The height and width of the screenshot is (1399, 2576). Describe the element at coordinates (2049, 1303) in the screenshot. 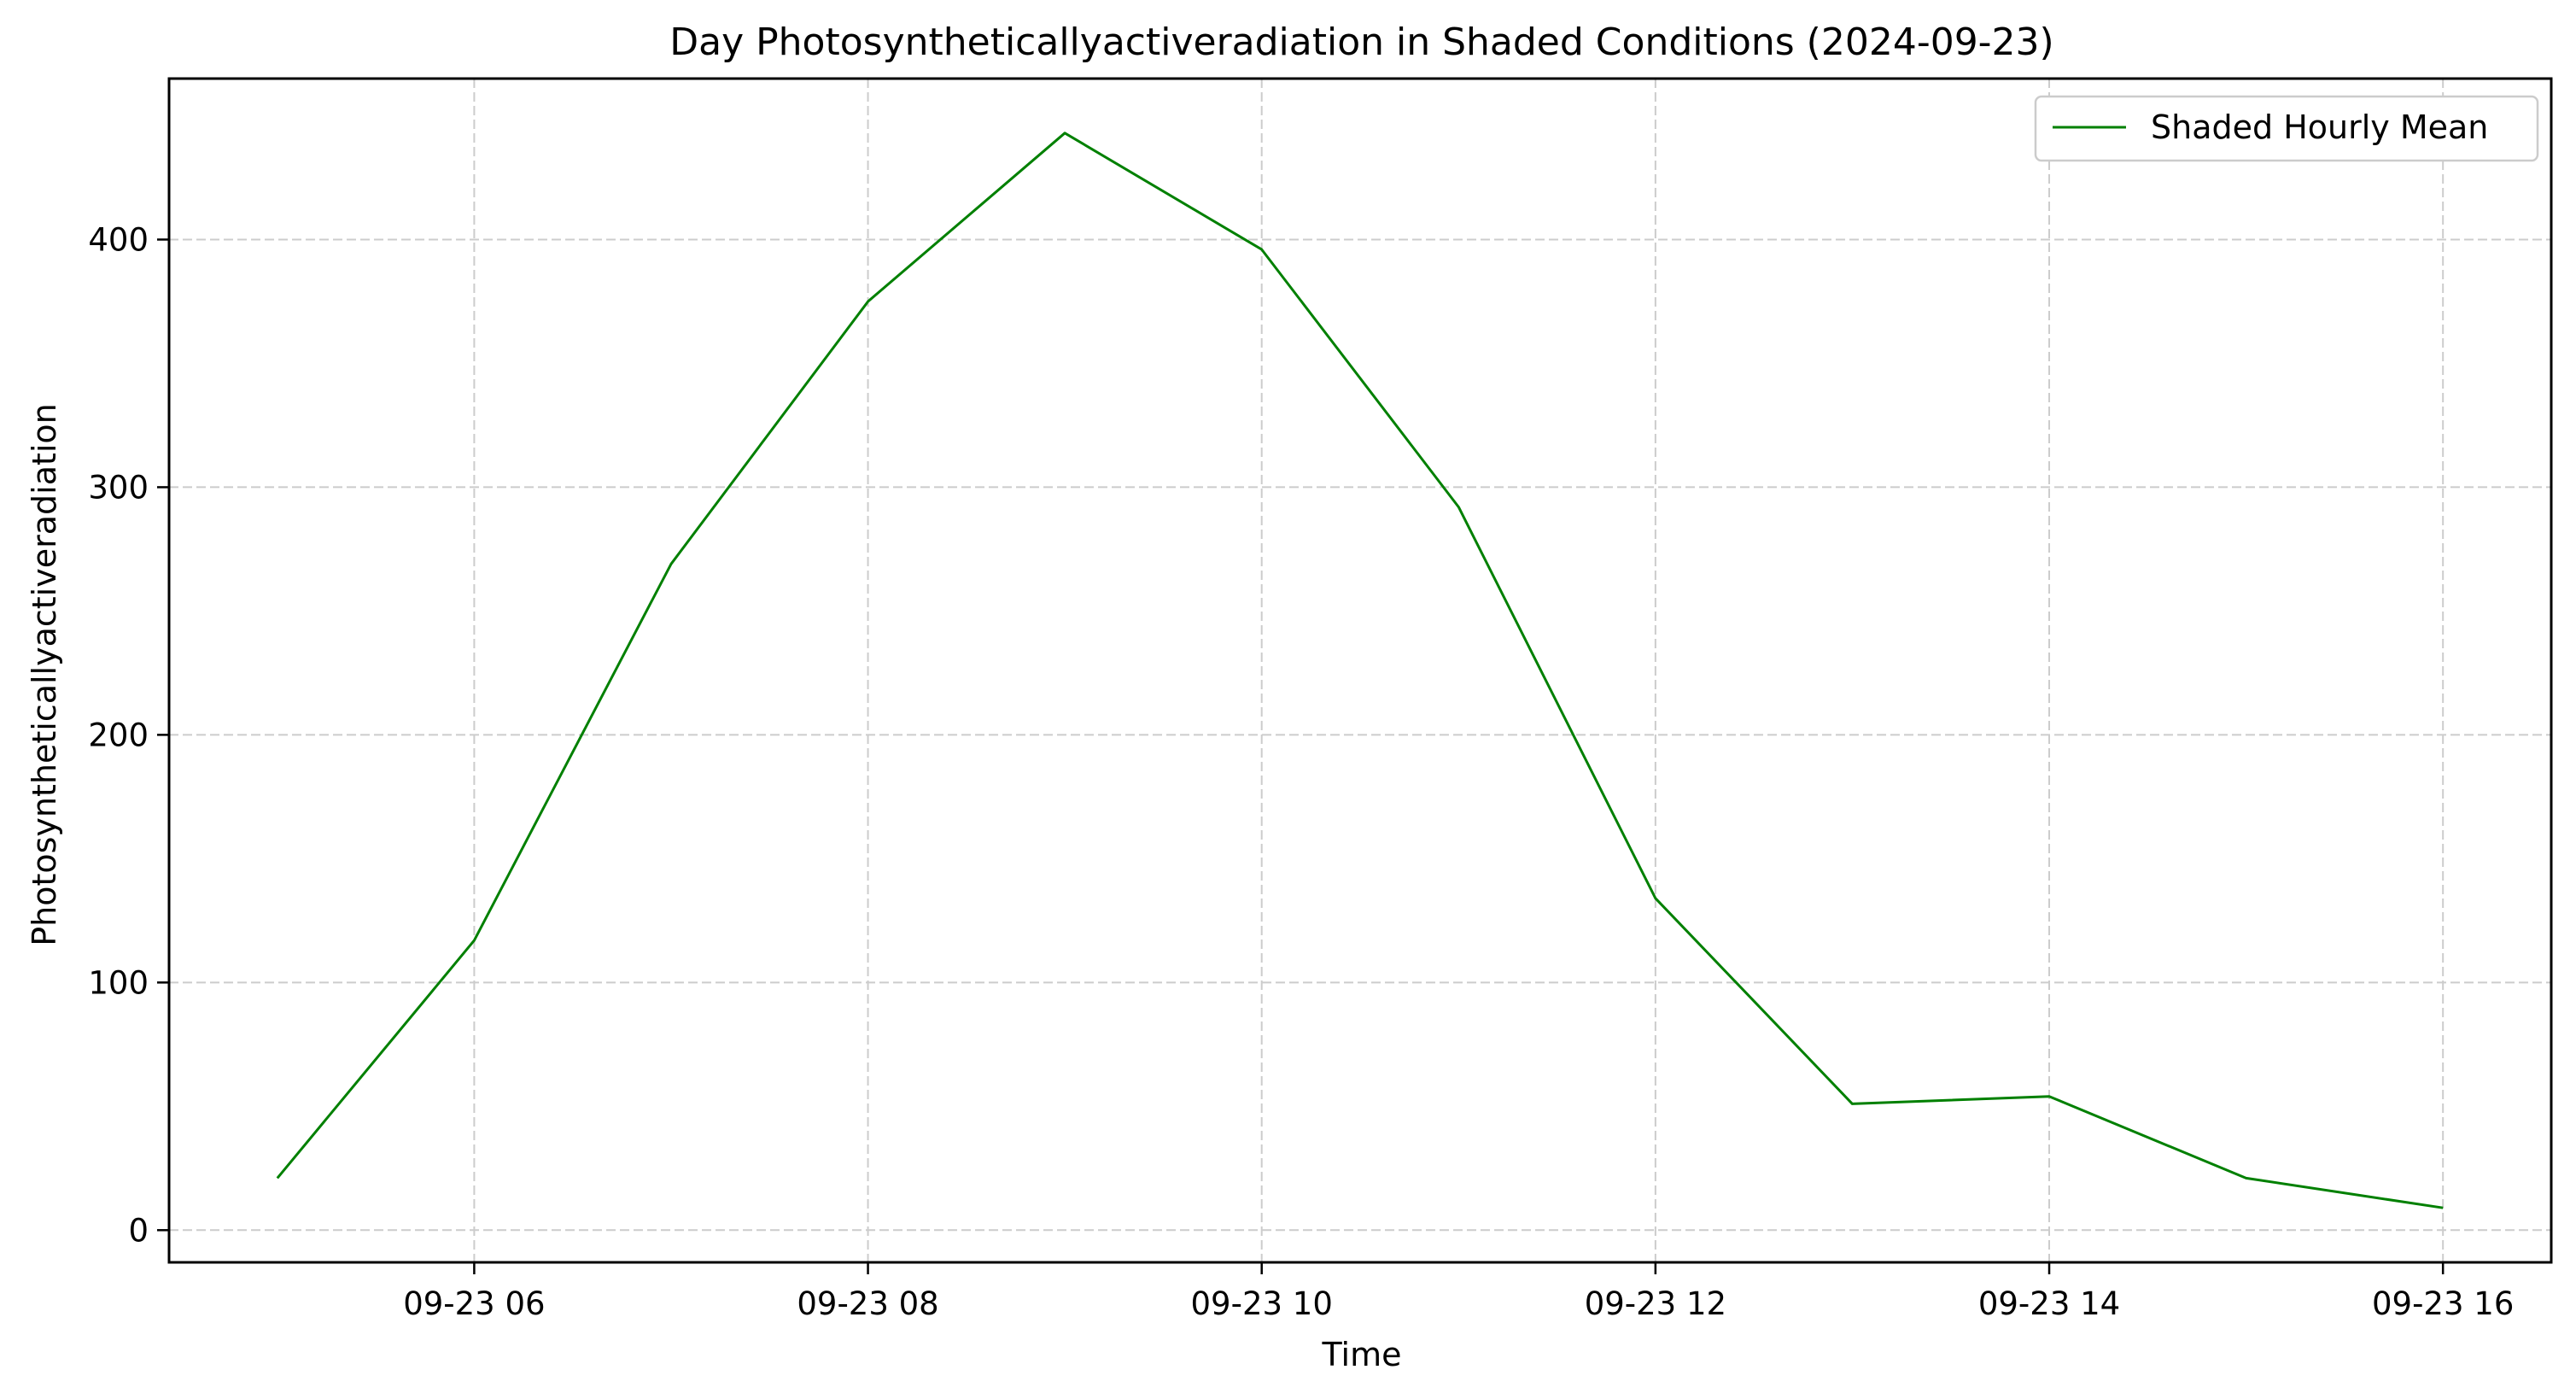

I see `x-tick-label: 09-23 14` at that location.